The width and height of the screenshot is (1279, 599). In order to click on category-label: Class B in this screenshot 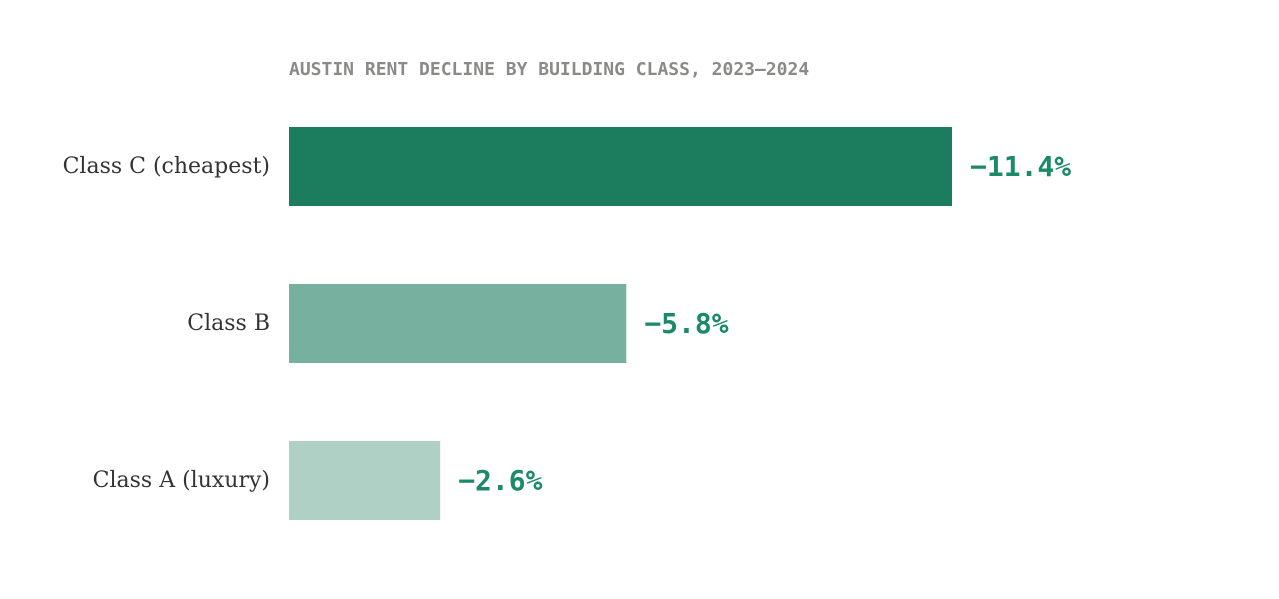, I will do `click(228, 323)`.